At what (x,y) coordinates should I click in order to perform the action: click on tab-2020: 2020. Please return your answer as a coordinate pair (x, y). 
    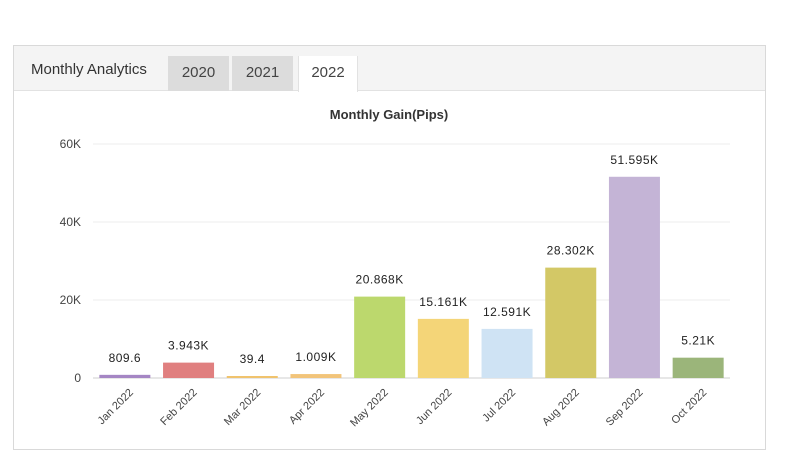
    Looking at the image, I should click on (198, 73).